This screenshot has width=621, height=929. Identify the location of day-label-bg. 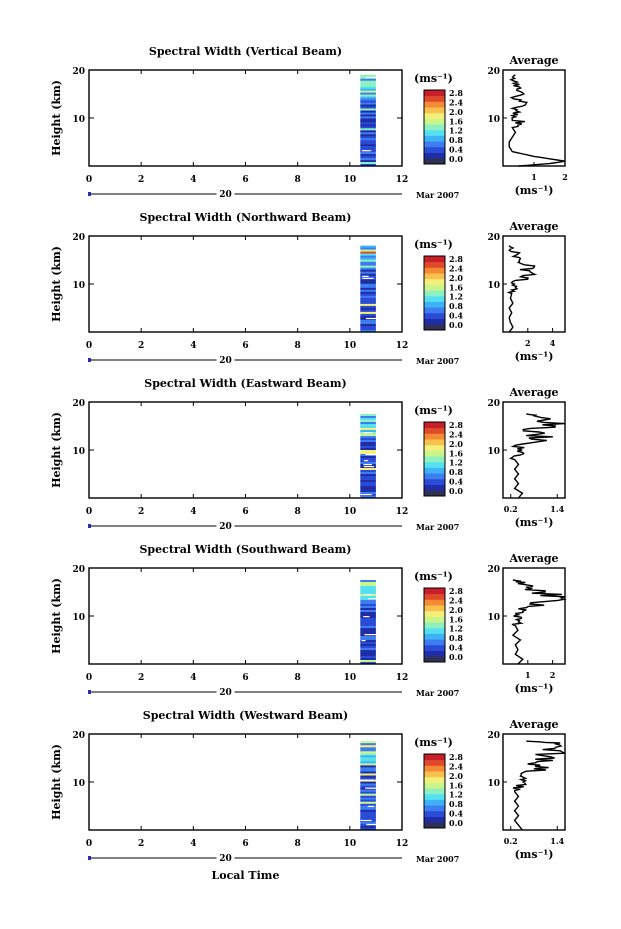
(225, 526).